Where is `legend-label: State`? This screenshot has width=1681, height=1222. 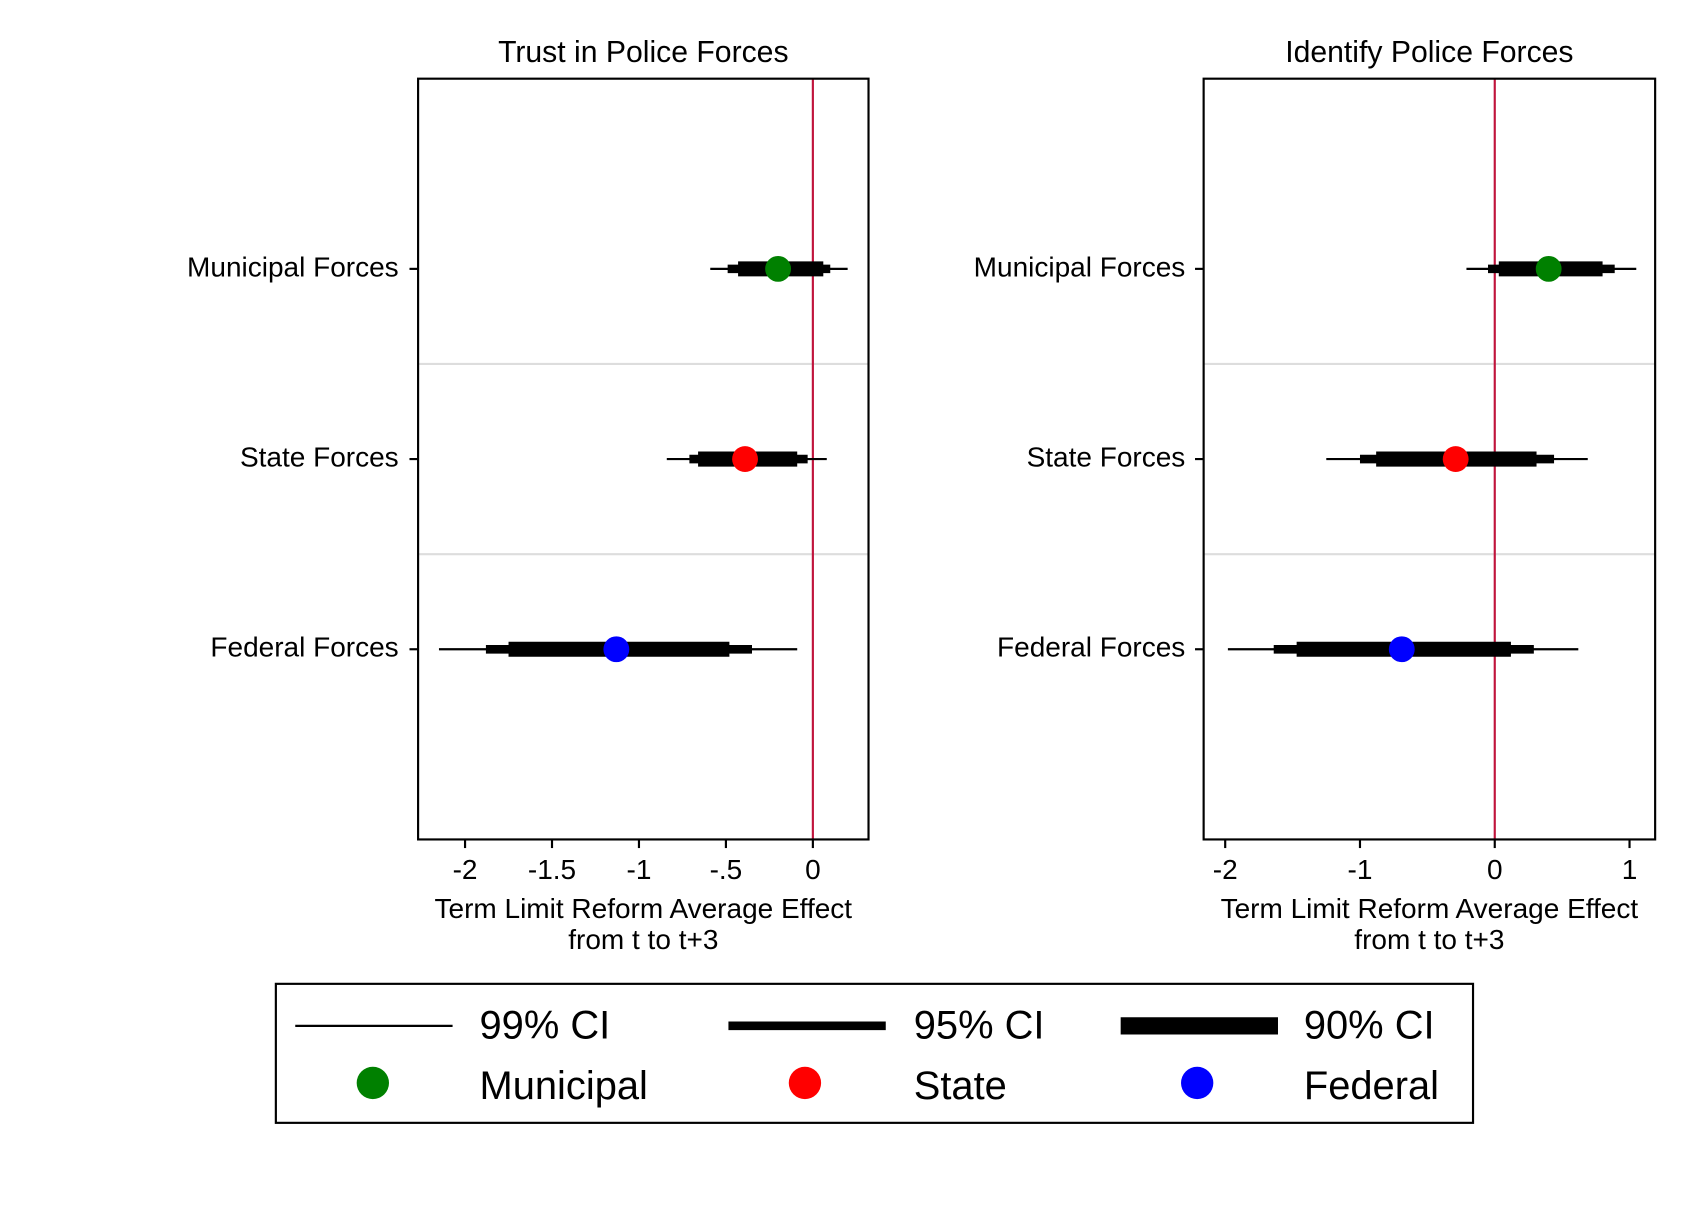
legend-label: State is located at coordinates (960, 1086).